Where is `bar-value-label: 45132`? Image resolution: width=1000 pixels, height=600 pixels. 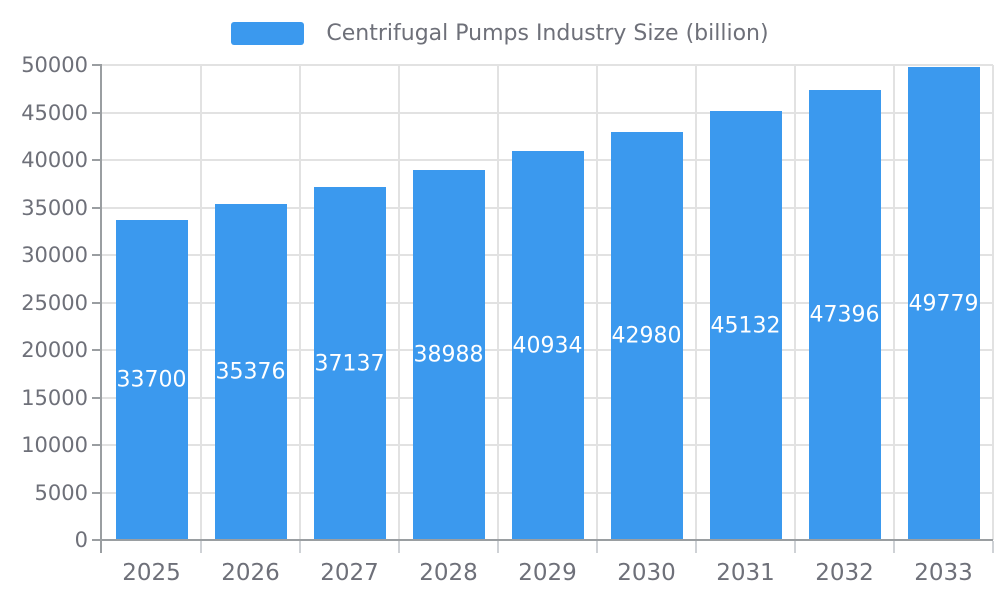
bar-value-label: 45132 is located at coordinates (745, 326).